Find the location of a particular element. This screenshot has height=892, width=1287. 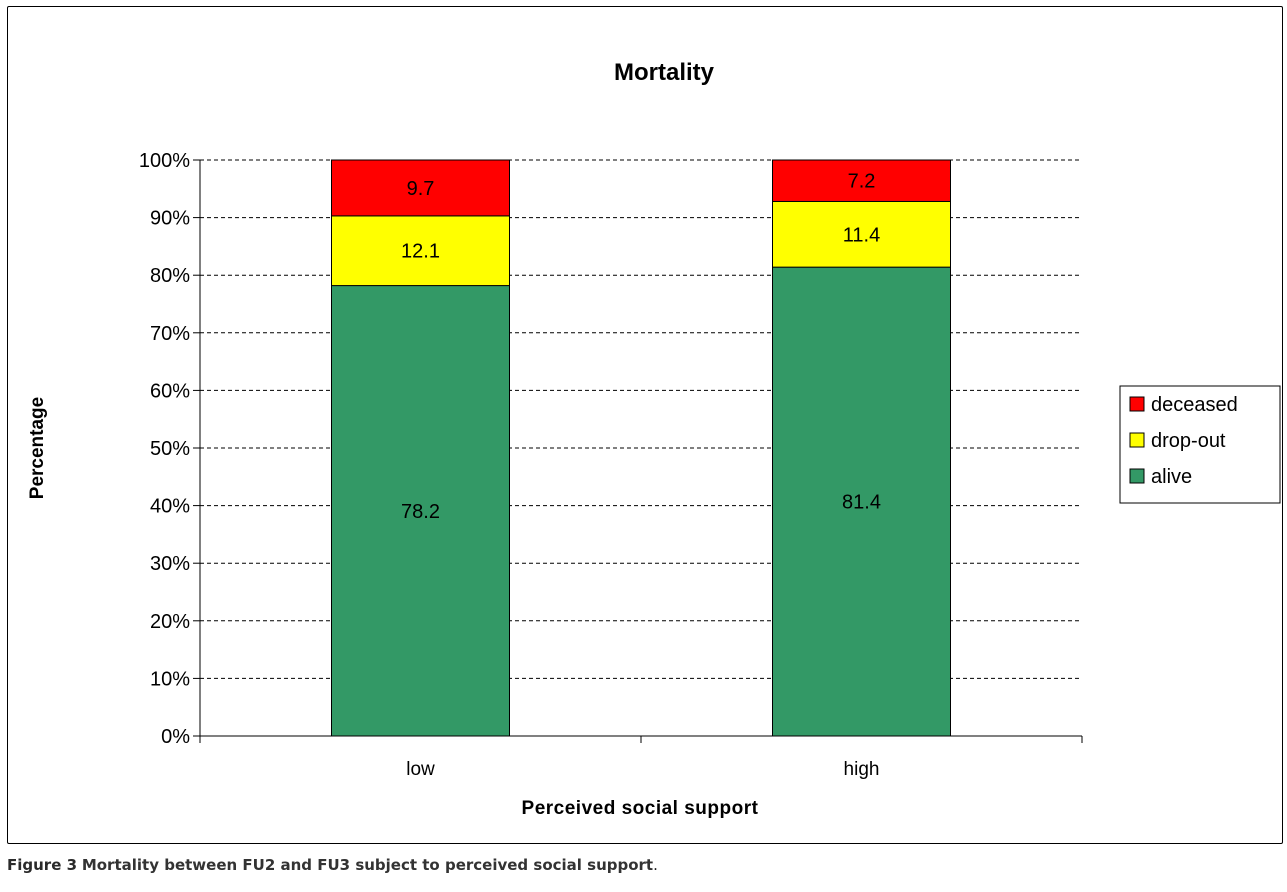

y-axis-label: Percentage is located at coordinates (37, 448).